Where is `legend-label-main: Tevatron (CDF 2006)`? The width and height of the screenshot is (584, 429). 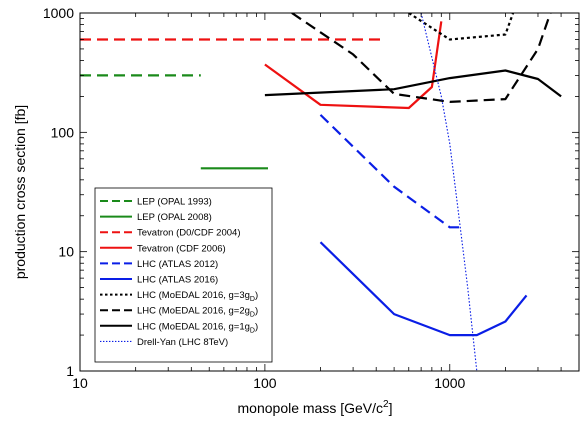 legend-label-main: Tevatron (CDF 2006) is located at coordinates (181, 248).